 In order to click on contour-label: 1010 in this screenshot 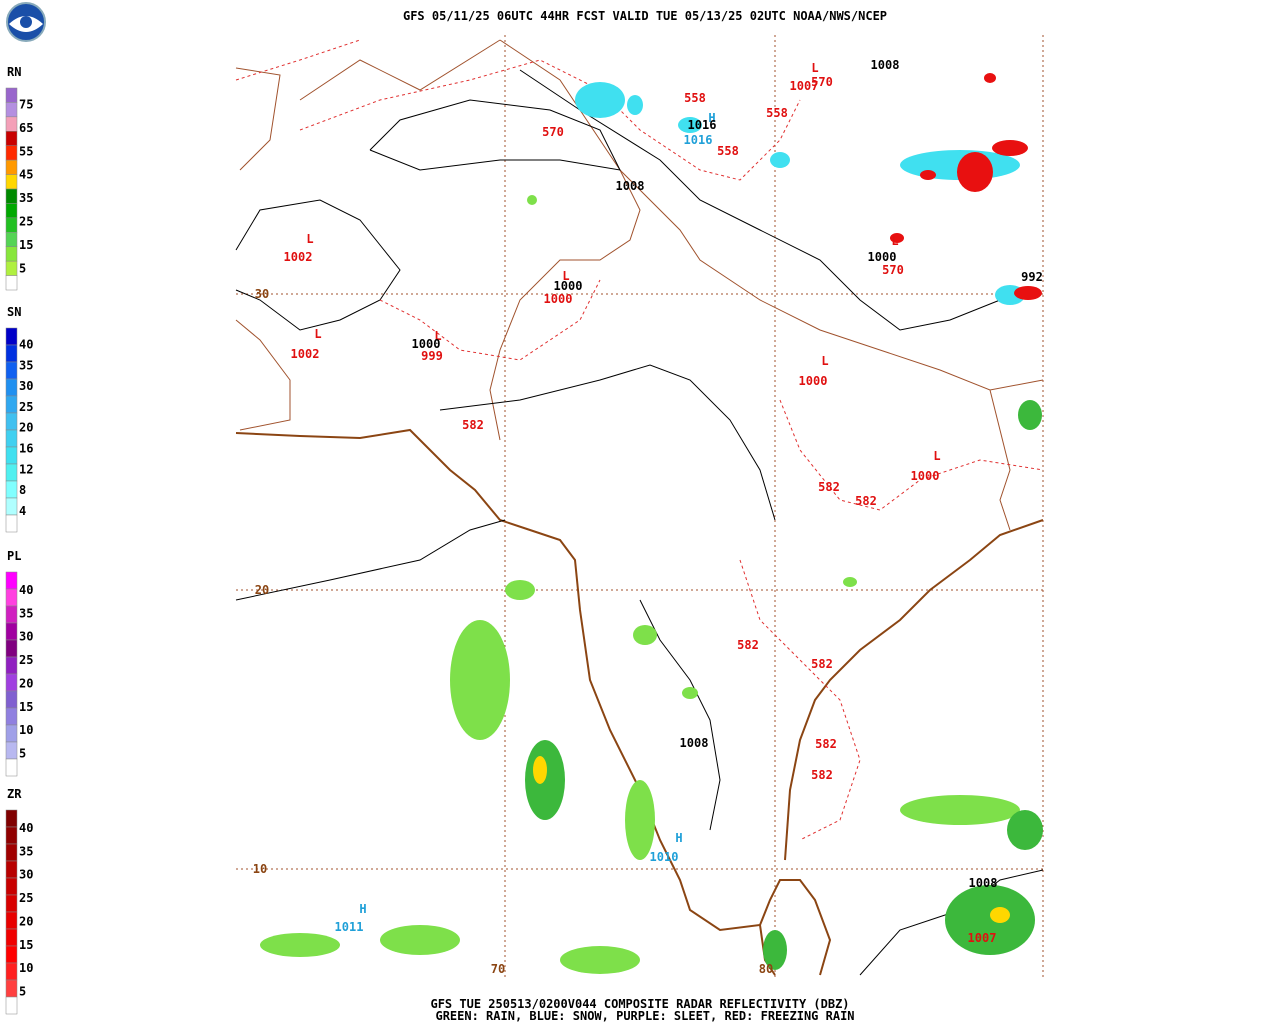, I will do `click(664, 857)`.